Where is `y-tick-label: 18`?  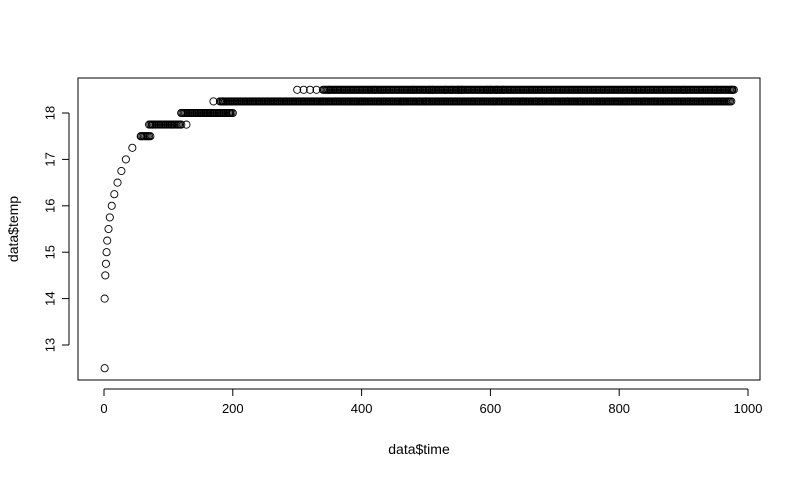 y-tick-label: 18 is located at coordinates (49, 113).